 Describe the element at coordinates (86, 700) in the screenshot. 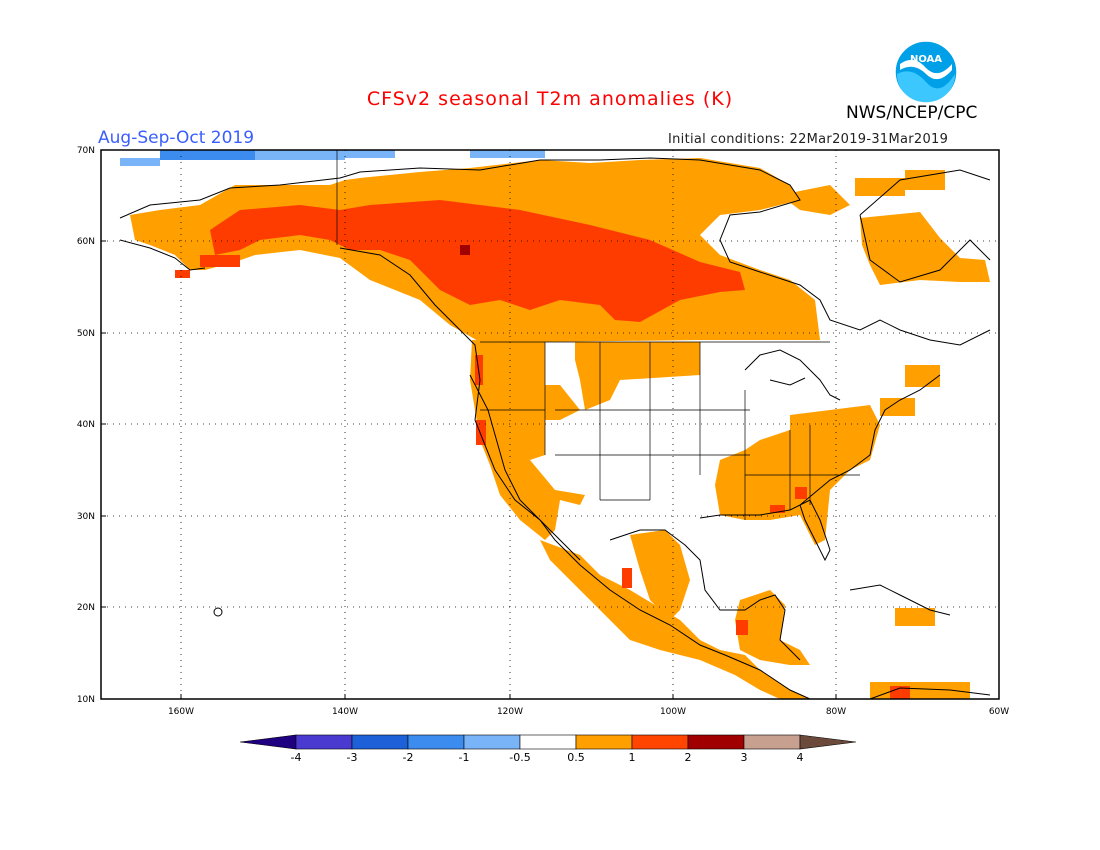

I see `latitude-label: 10N` at that location.